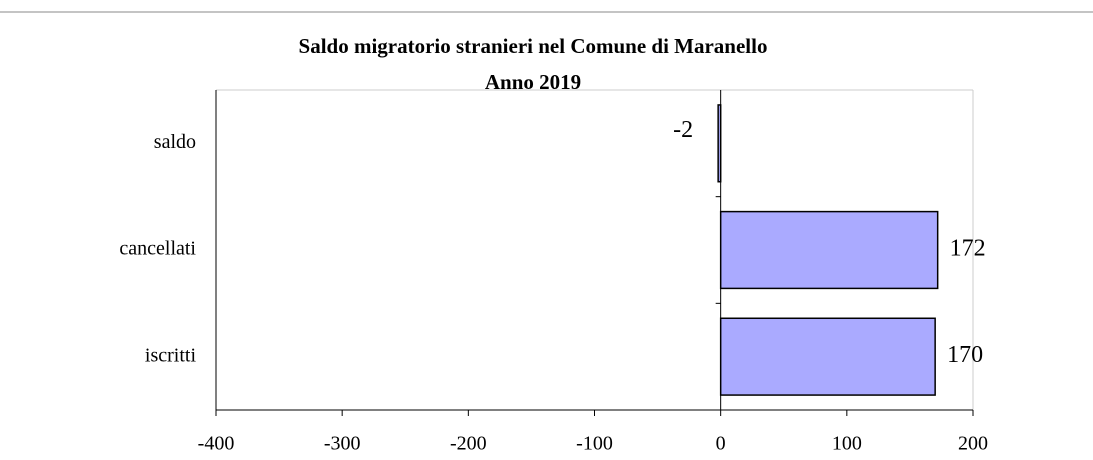 Image resolution: width=1093 pixels, height=460 pixels. What do you see at coordinates (968, 249) in the screenshot?
I see `value-label: 172` at bounding box center [968, 249].